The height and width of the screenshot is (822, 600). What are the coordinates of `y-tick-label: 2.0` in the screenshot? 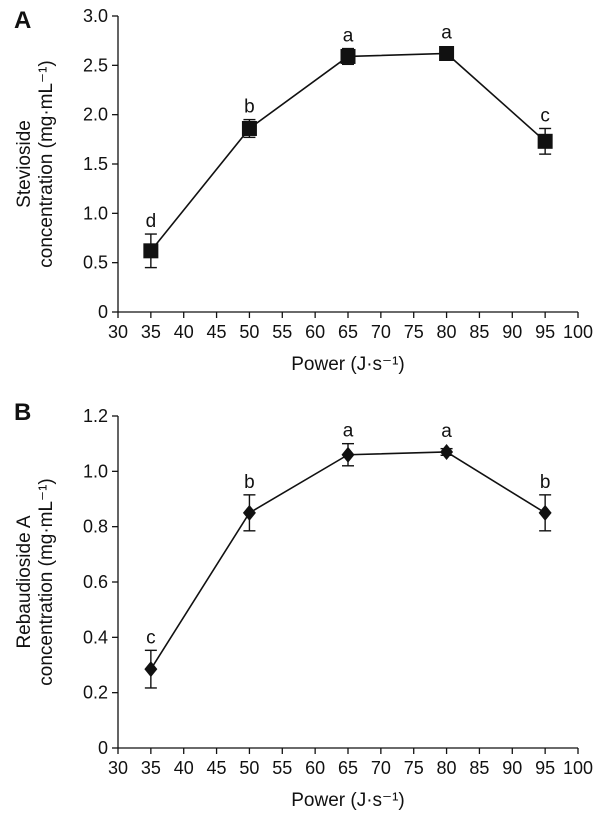 It's located at (95, 115).